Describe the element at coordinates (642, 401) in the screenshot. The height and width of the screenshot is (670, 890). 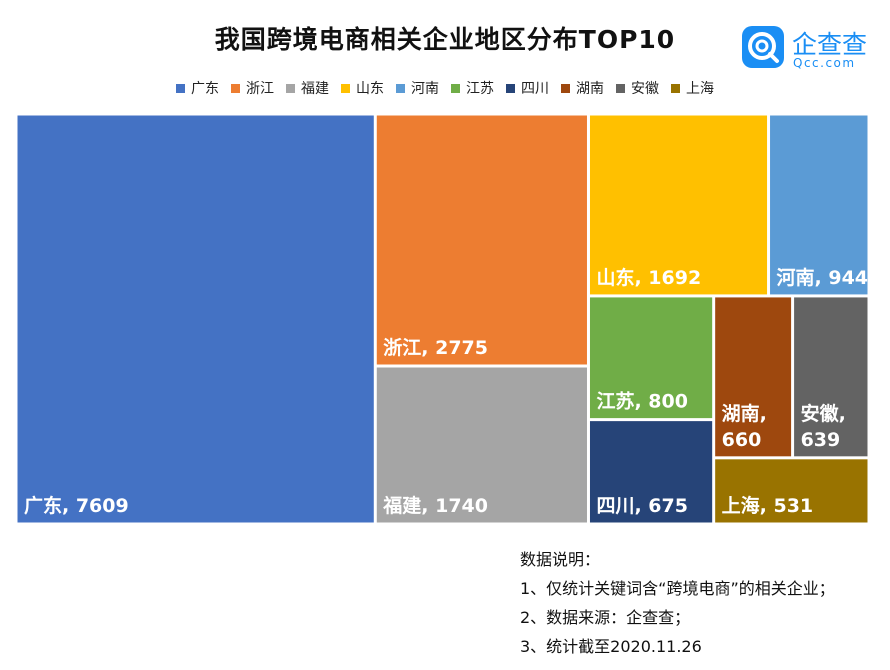
I see `treemap-label: 江苏, 800` at that location.